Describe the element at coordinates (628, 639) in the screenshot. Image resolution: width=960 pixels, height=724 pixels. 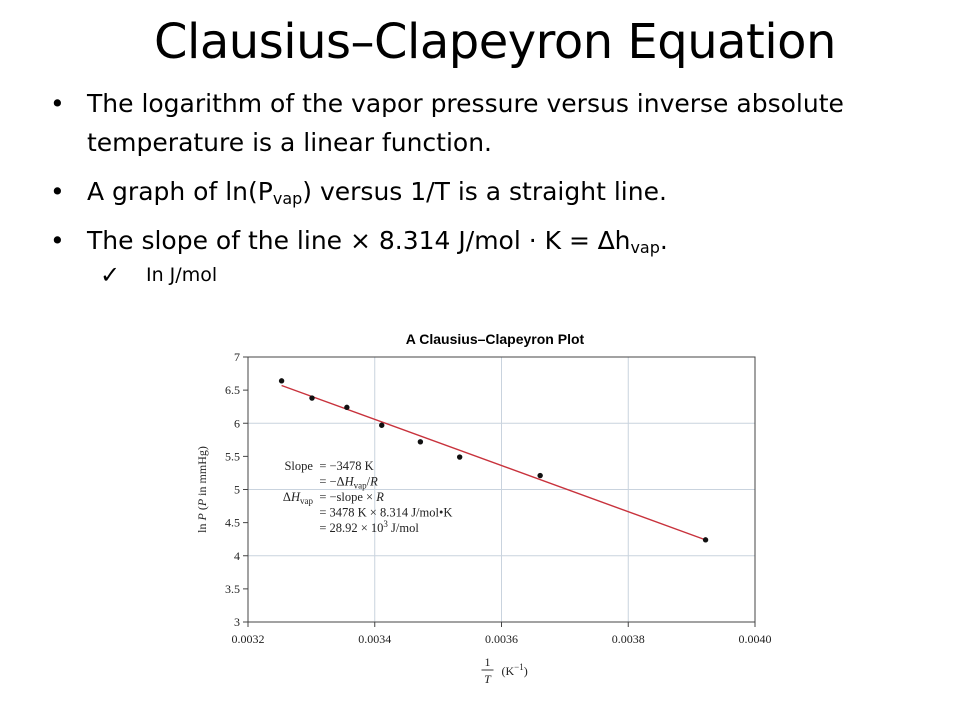
I see `x-tick-label: 0.0038` at that location.